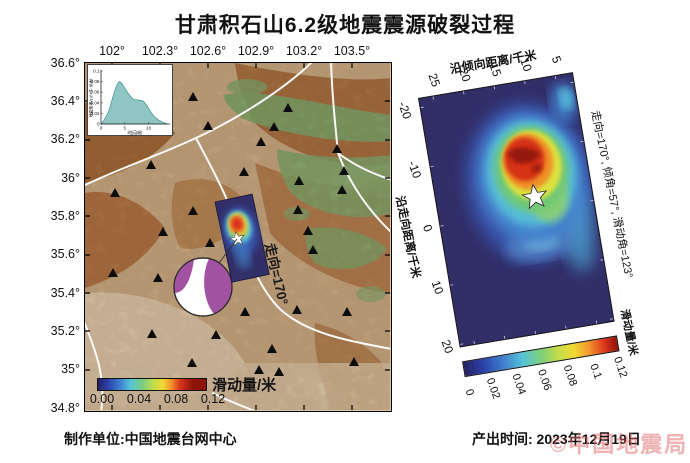 The image size is (690, 463). What do you see at coordinates (125, 128) in the screenshot?
I see `inset-x-tick: 5` at bounding box center [125, 128].